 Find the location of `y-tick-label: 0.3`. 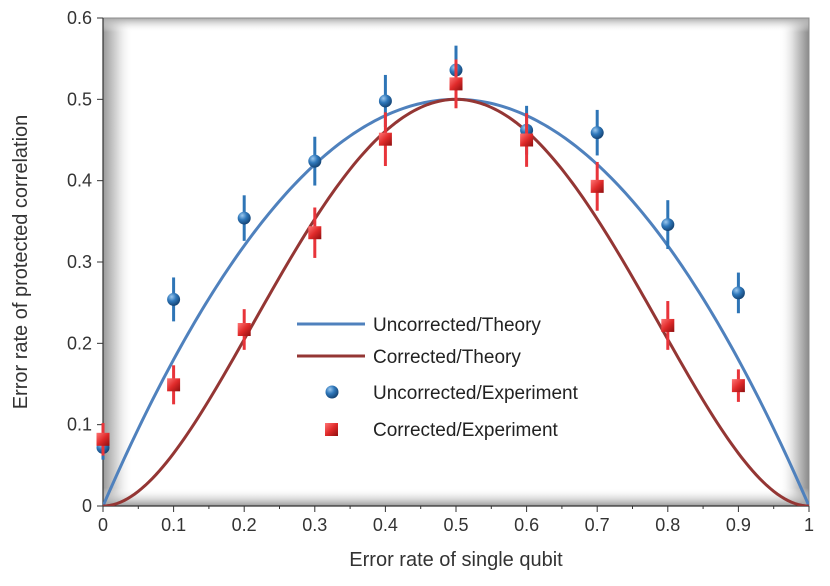

y-tick-label: 0.3 is located at coordinates (79, 262).